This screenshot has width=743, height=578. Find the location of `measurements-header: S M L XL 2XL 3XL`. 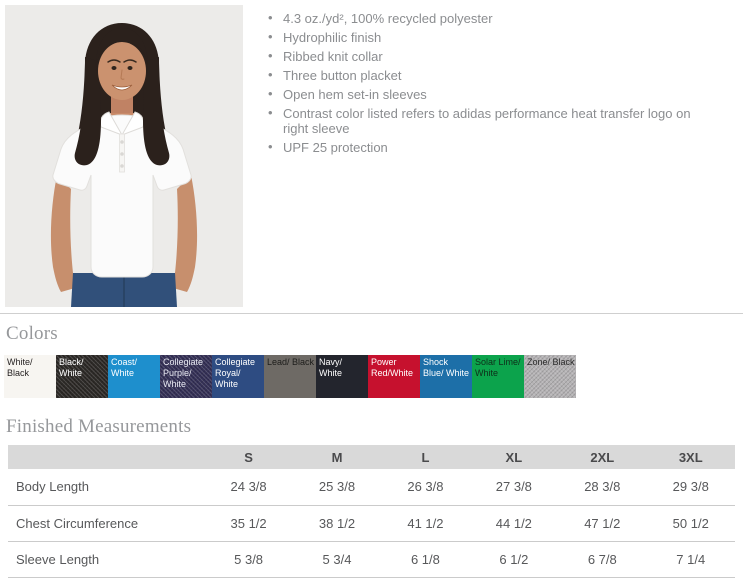

measurements-header: S M L XL 2XL 3XL is located at coordinates (371, 457).